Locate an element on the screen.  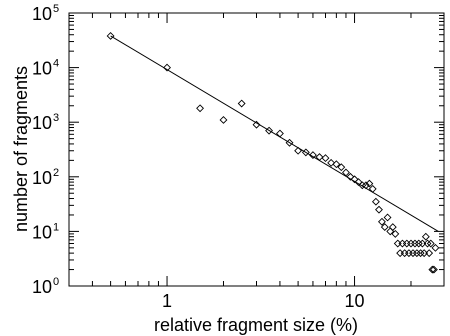
y-tick-exponent: 0 is located at coordinates (56, 282).